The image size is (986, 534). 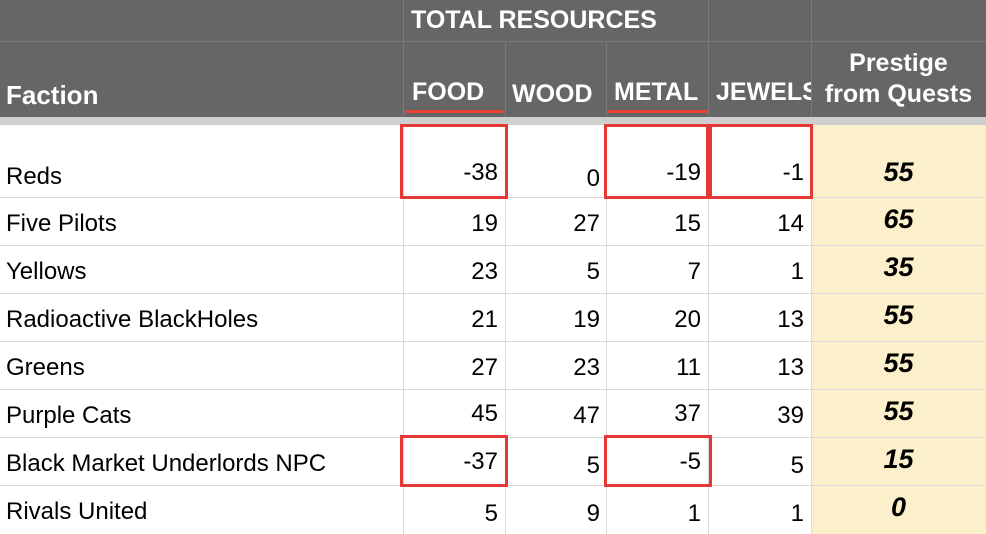 I want to click on metal-cell: -19, so click(x=683, y=172).